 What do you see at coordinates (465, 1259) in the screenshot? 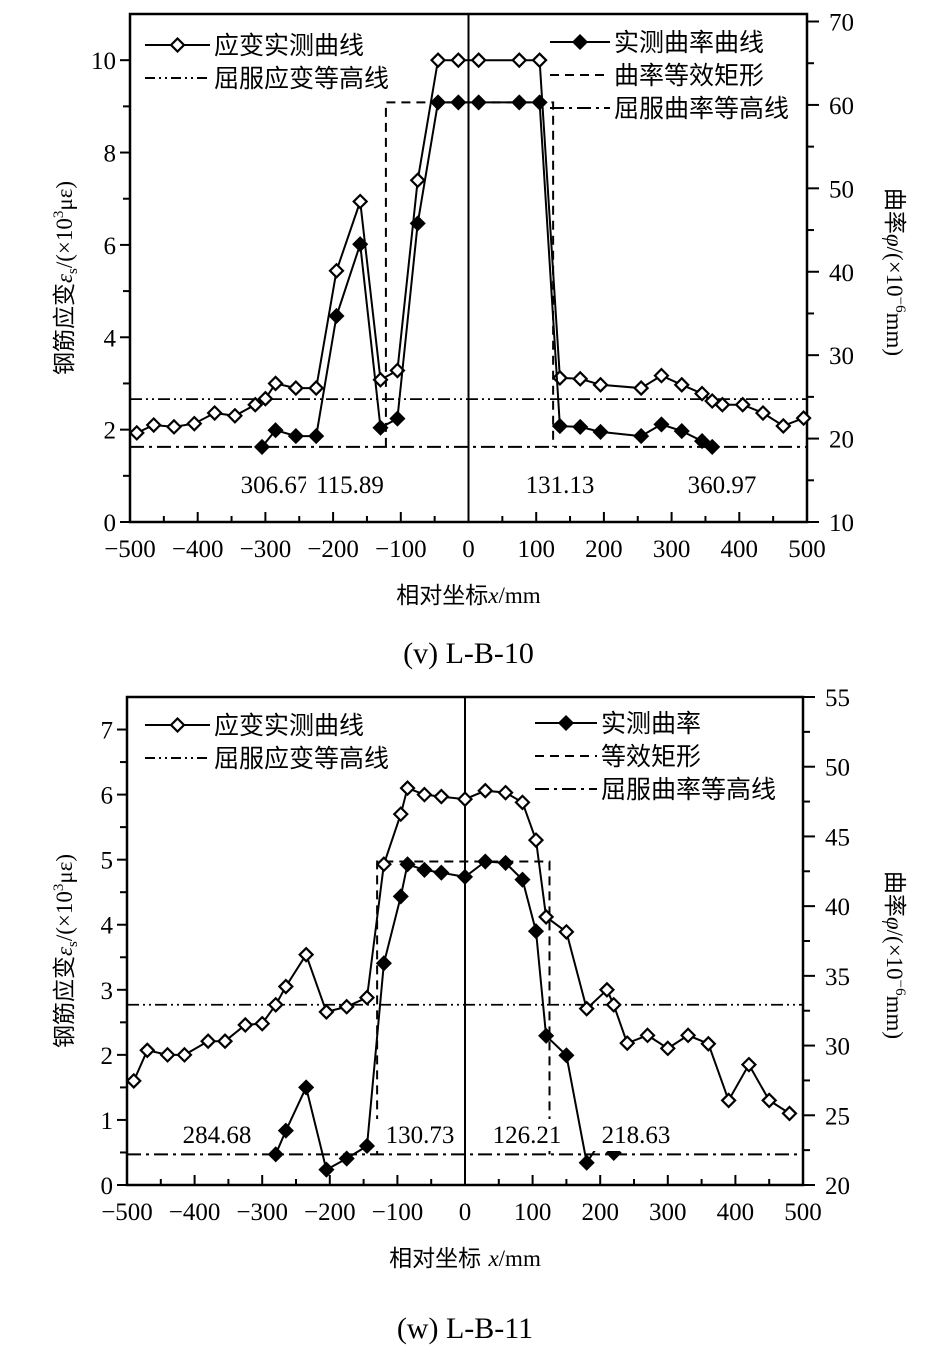
I see `x-axis-title: 相对坐标 x/mm` at bounding box center [465, 1259].